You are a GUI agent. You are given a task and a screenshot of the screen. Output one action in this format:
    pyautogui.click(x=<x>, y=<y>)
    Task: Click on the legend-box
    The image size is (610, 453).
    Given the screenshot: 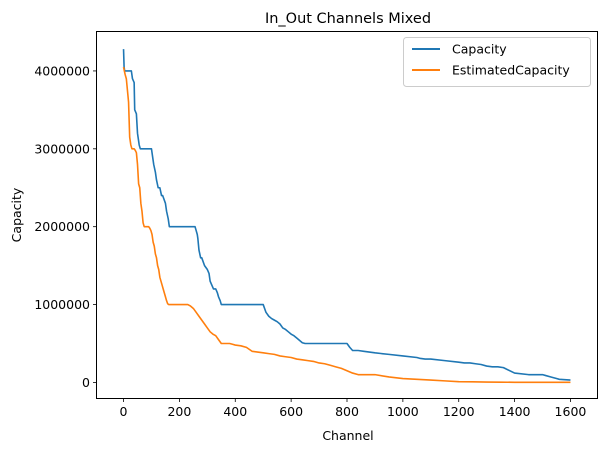 What is the action you would take?
    pyautogui.click(x=497, y=62)
    